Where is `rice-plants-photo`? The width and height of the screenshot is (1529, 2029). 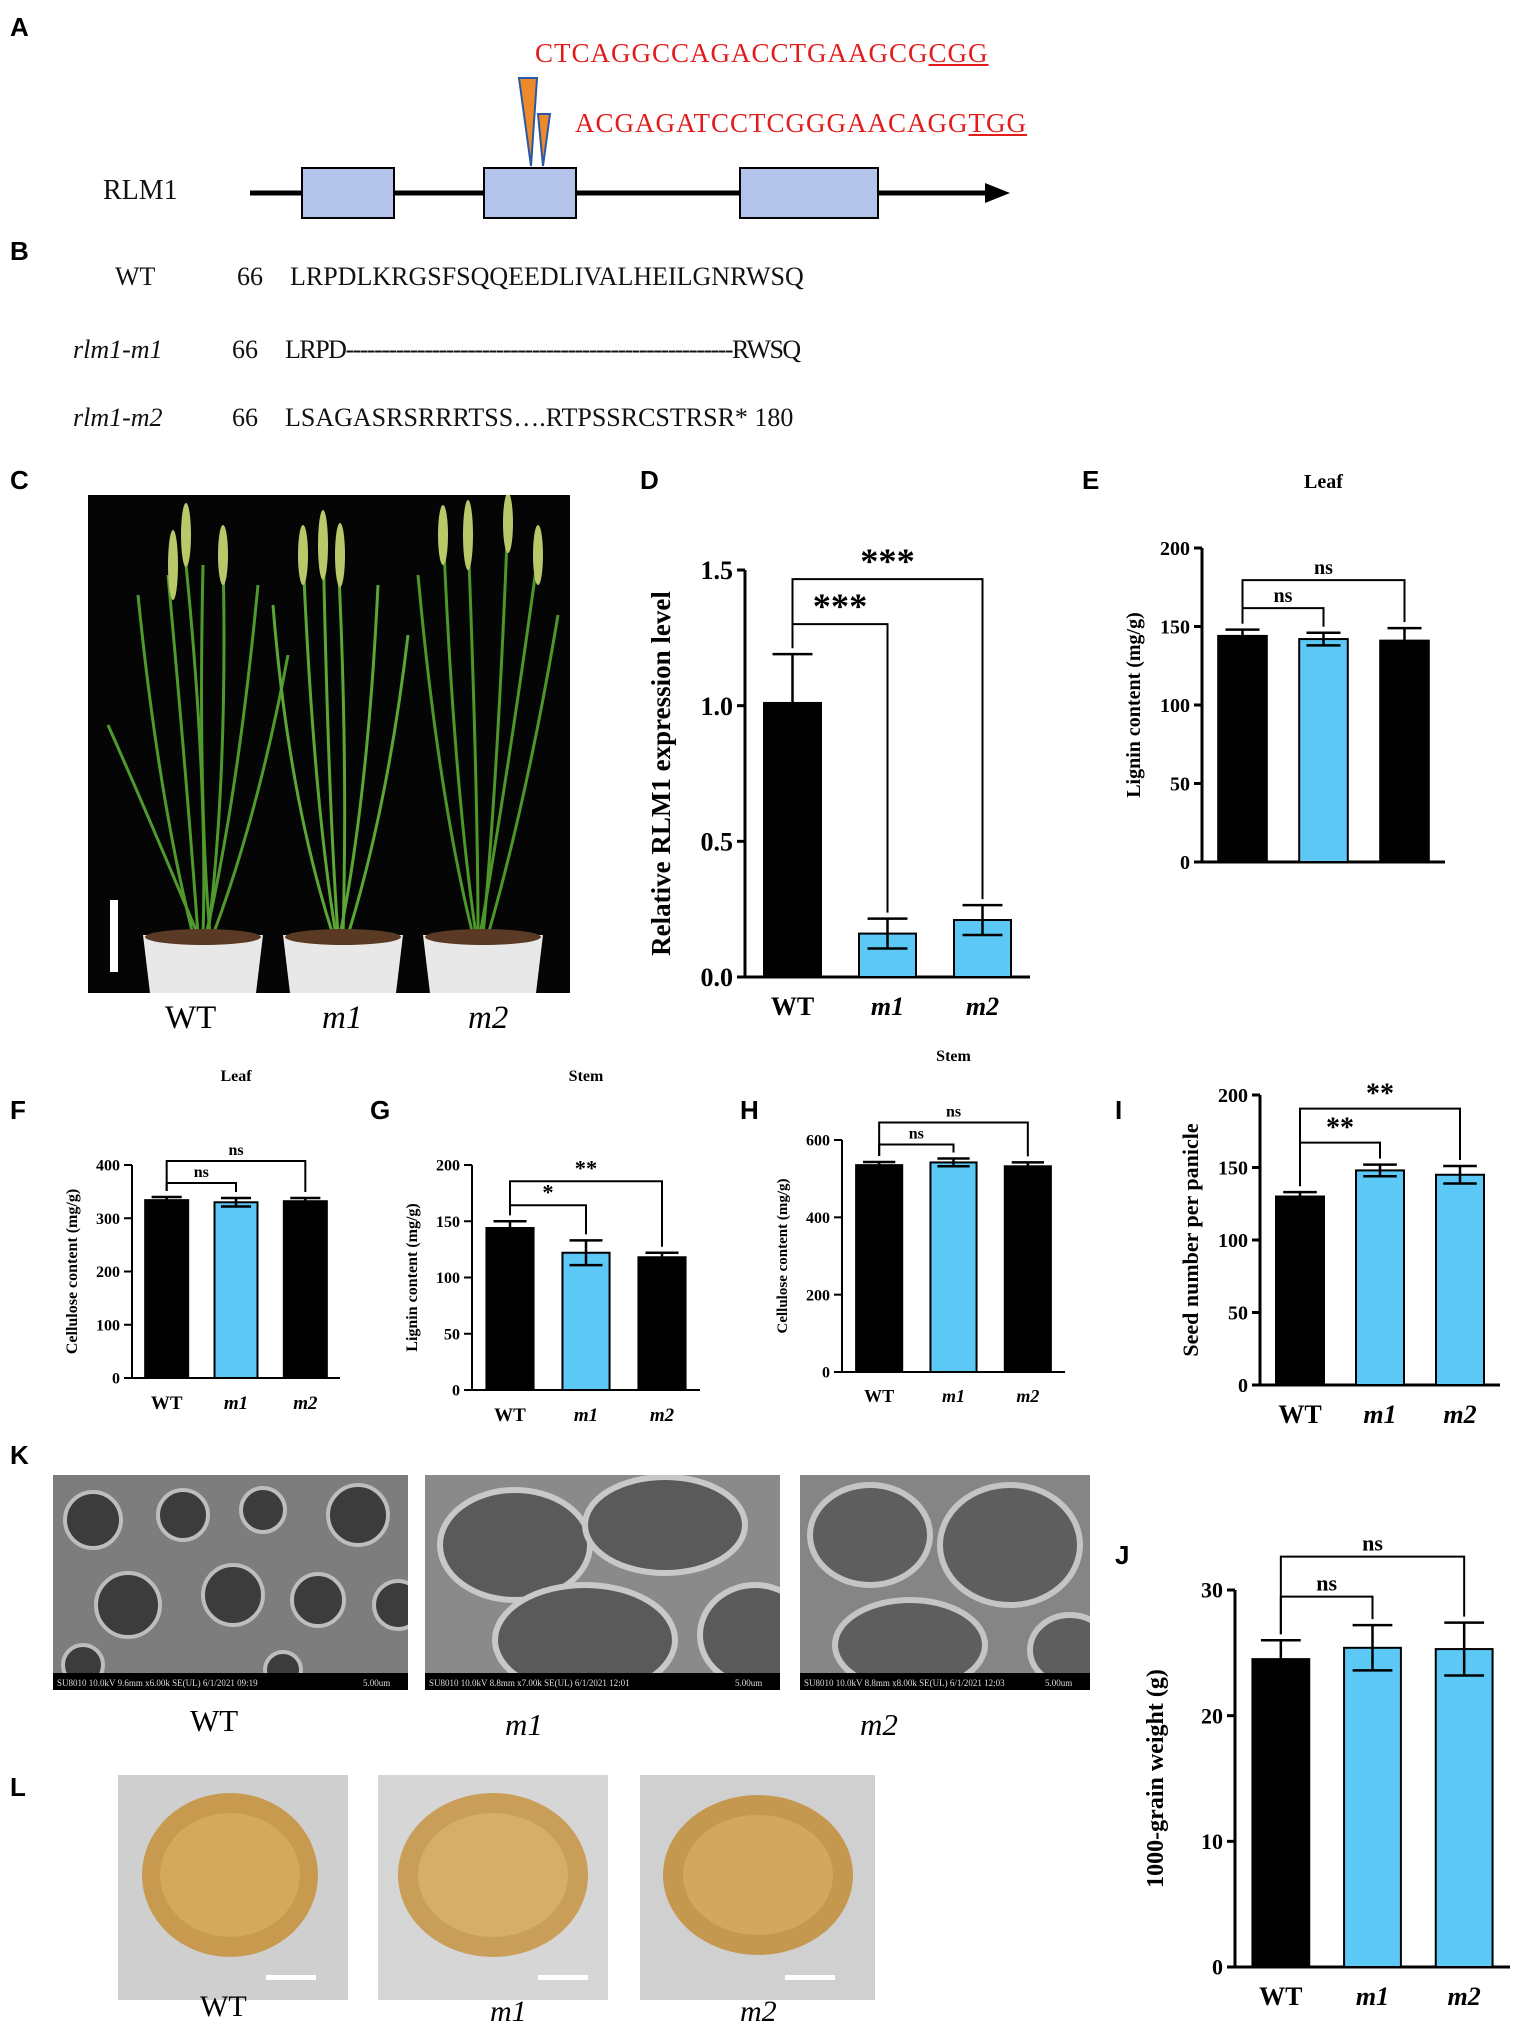
rice-plants-photo is located at coordinates (329, 744).